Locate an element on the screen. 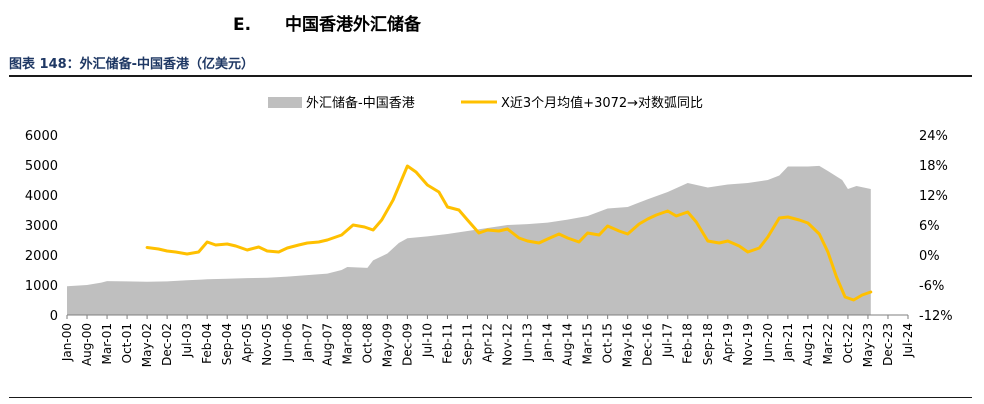 The width and height of the screenshot is (984, 404). bottom-rule is located at coordinates (490, 397).